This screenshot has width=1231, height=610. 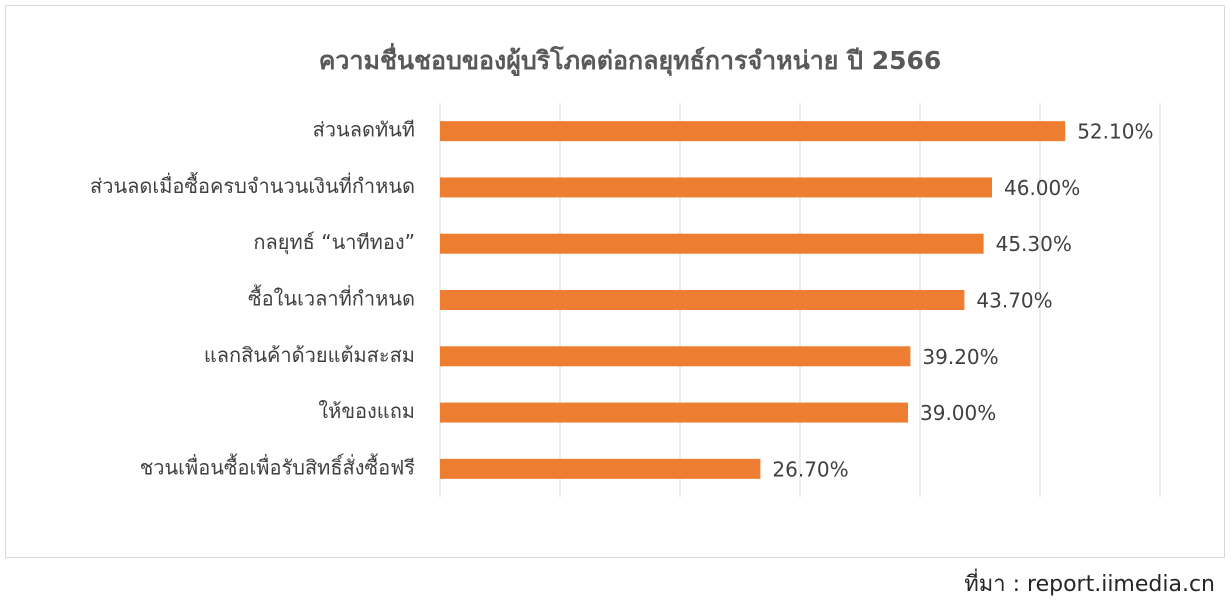 What do you see at coordinates (960, 357) in the screenshot?
I see `value-label: 39.20%` at bounding box center [960, 357].